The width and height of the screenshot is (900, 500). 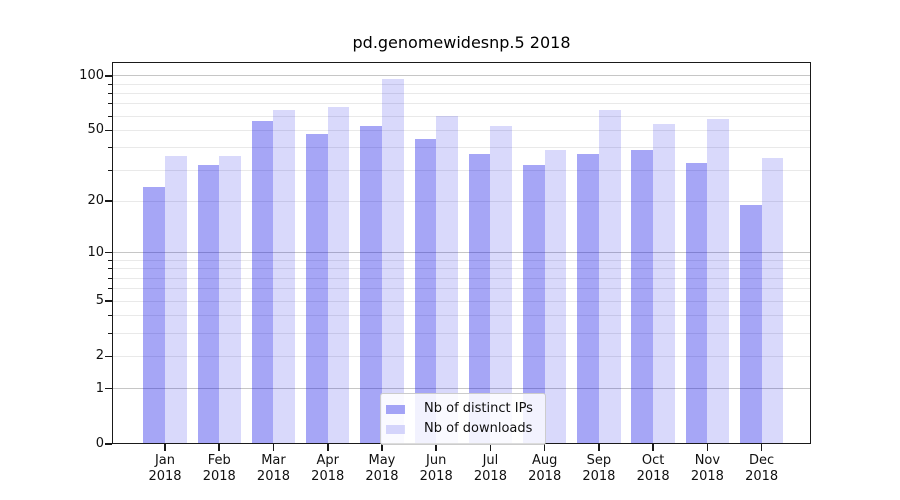 I want to click on x-tick-label: Feb 2018, so click(x=219, y=468).